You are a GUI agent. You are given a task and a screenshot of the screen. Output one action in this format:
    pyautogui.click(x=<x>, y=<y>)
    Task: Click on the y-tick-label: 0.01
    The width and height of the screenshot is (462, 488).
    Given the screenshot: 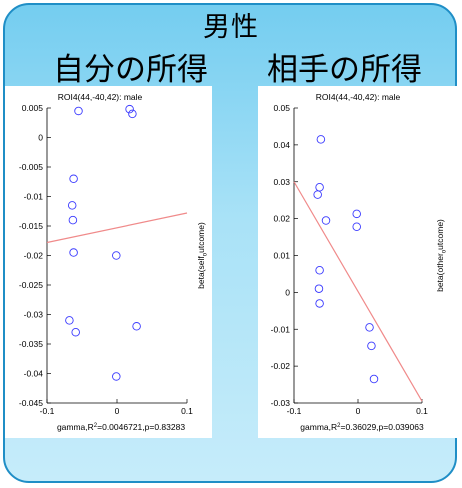 What is the action you would take?
    pyautogui.click(x=281, y=256)
    